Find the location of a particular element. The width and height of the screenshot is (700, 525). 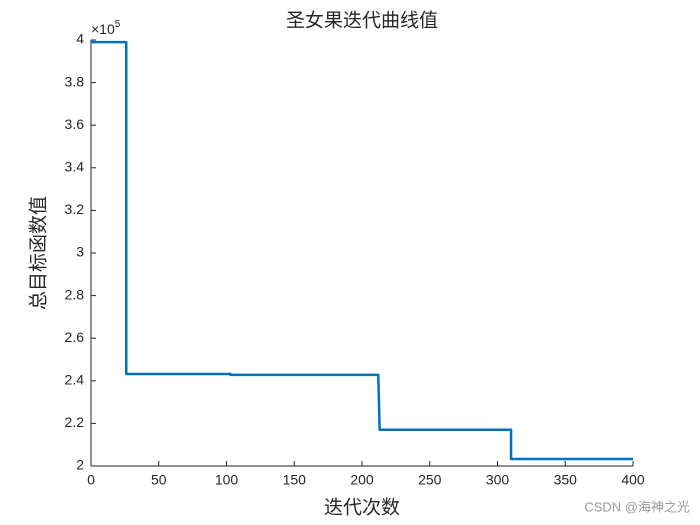

x-tick-label: 100 is located at coordinates (227, 480).